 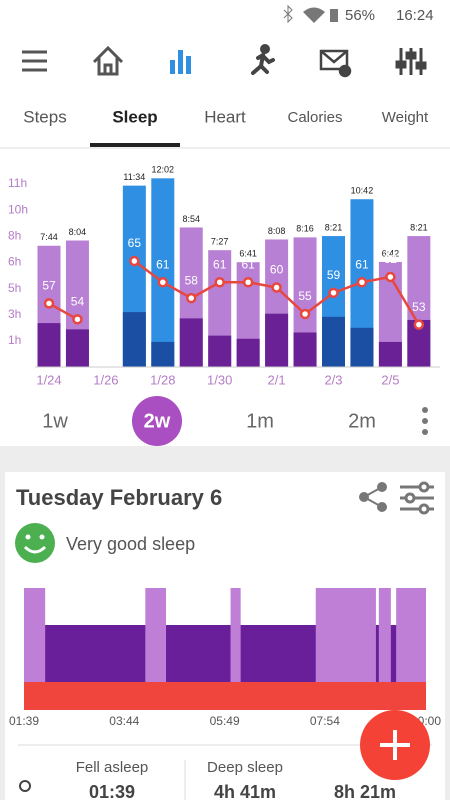 What do you see at coordinates (49, 286) in the screenshot?
I see `score-label: 57` at bounding box center [49, 286].